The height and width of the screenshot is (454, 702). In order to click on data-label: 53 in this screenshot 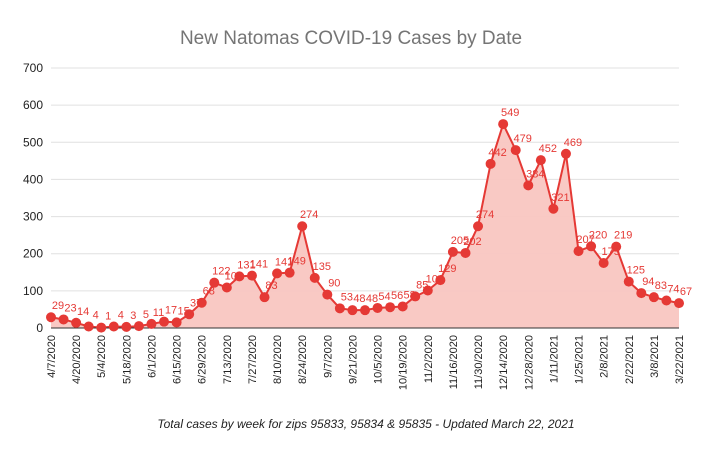, I will do `click(347, 297)`.